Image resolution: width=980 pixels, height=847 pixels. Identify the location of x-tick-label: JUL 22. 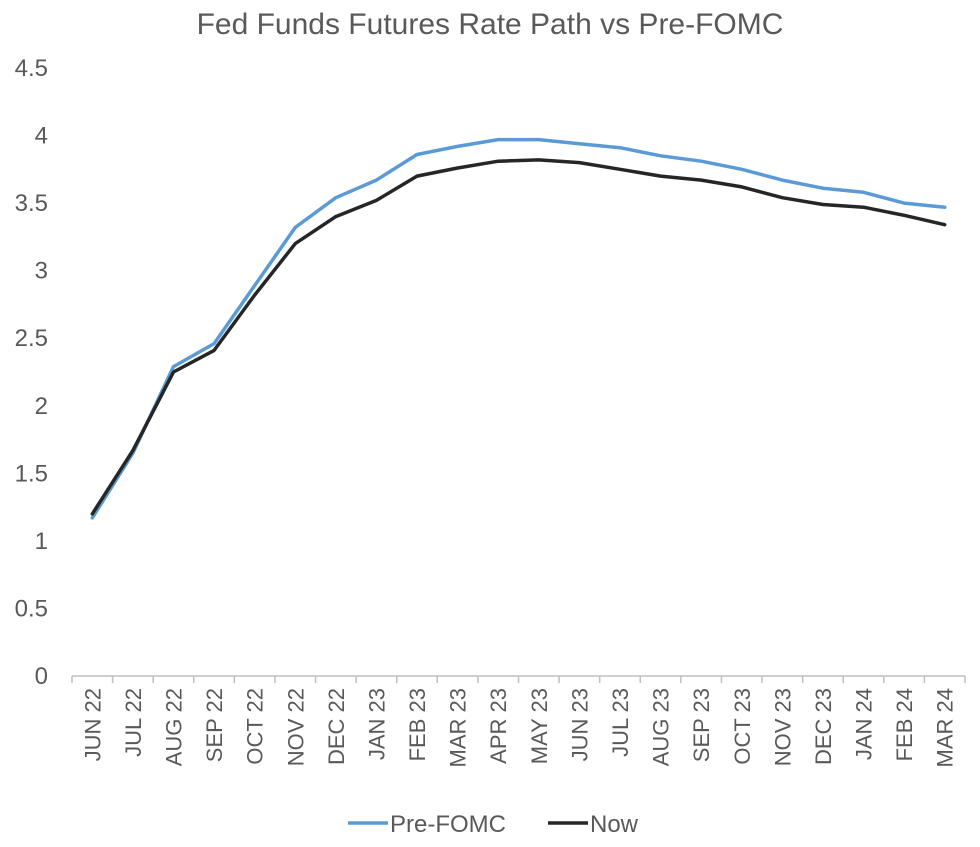
(133, 722).